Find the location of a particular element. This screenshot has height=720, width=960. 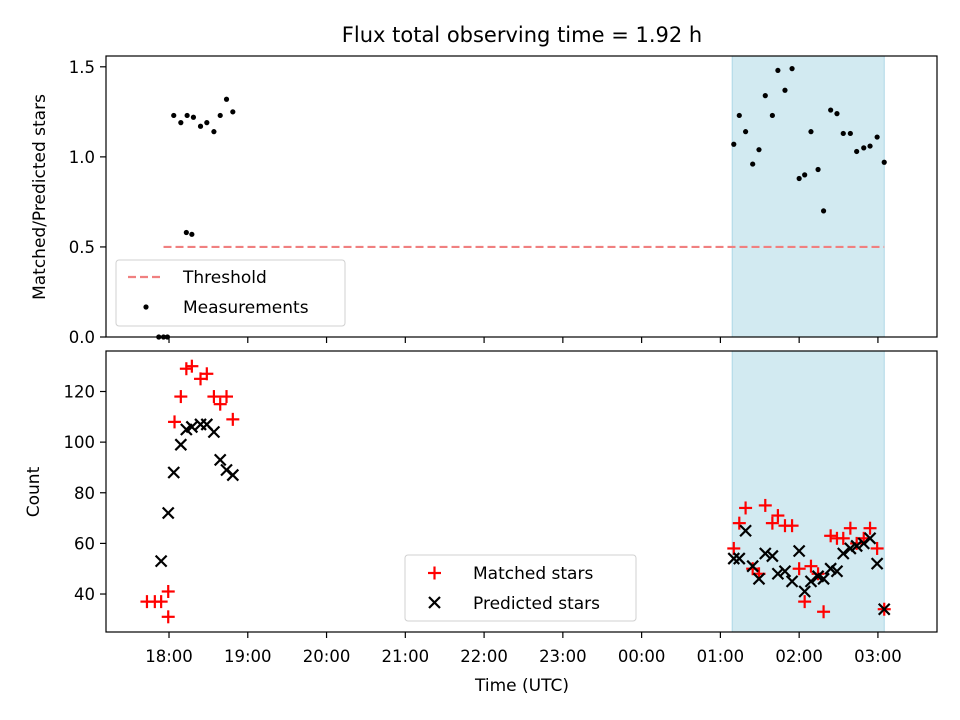

count-legend-box is located at coordinates (520, 588).